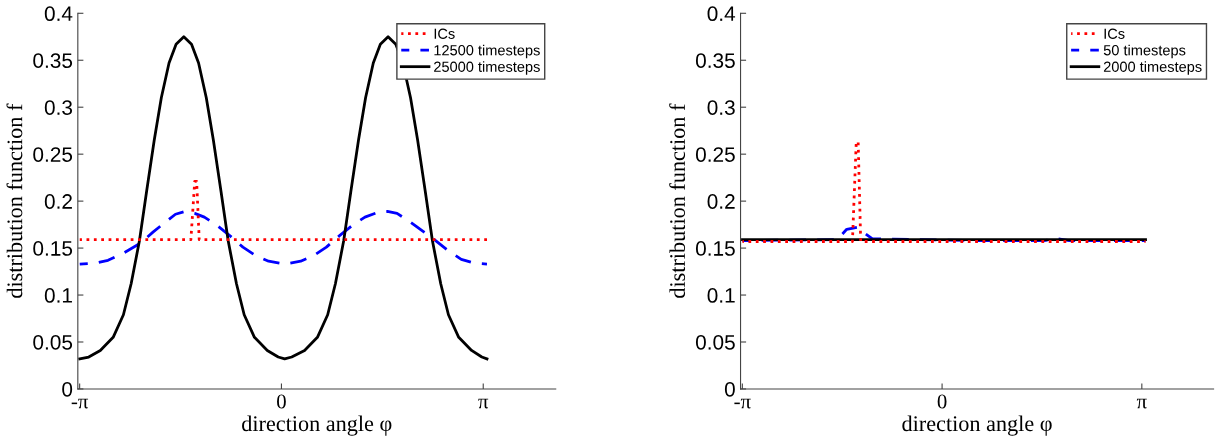 Image resolution: width=1216 pixels, height=443 pixels. What do you see at coordinates (487, 51) in the screenshot?
I see `legend-label: 12500 timesteps` at bounding box center [487, 51].